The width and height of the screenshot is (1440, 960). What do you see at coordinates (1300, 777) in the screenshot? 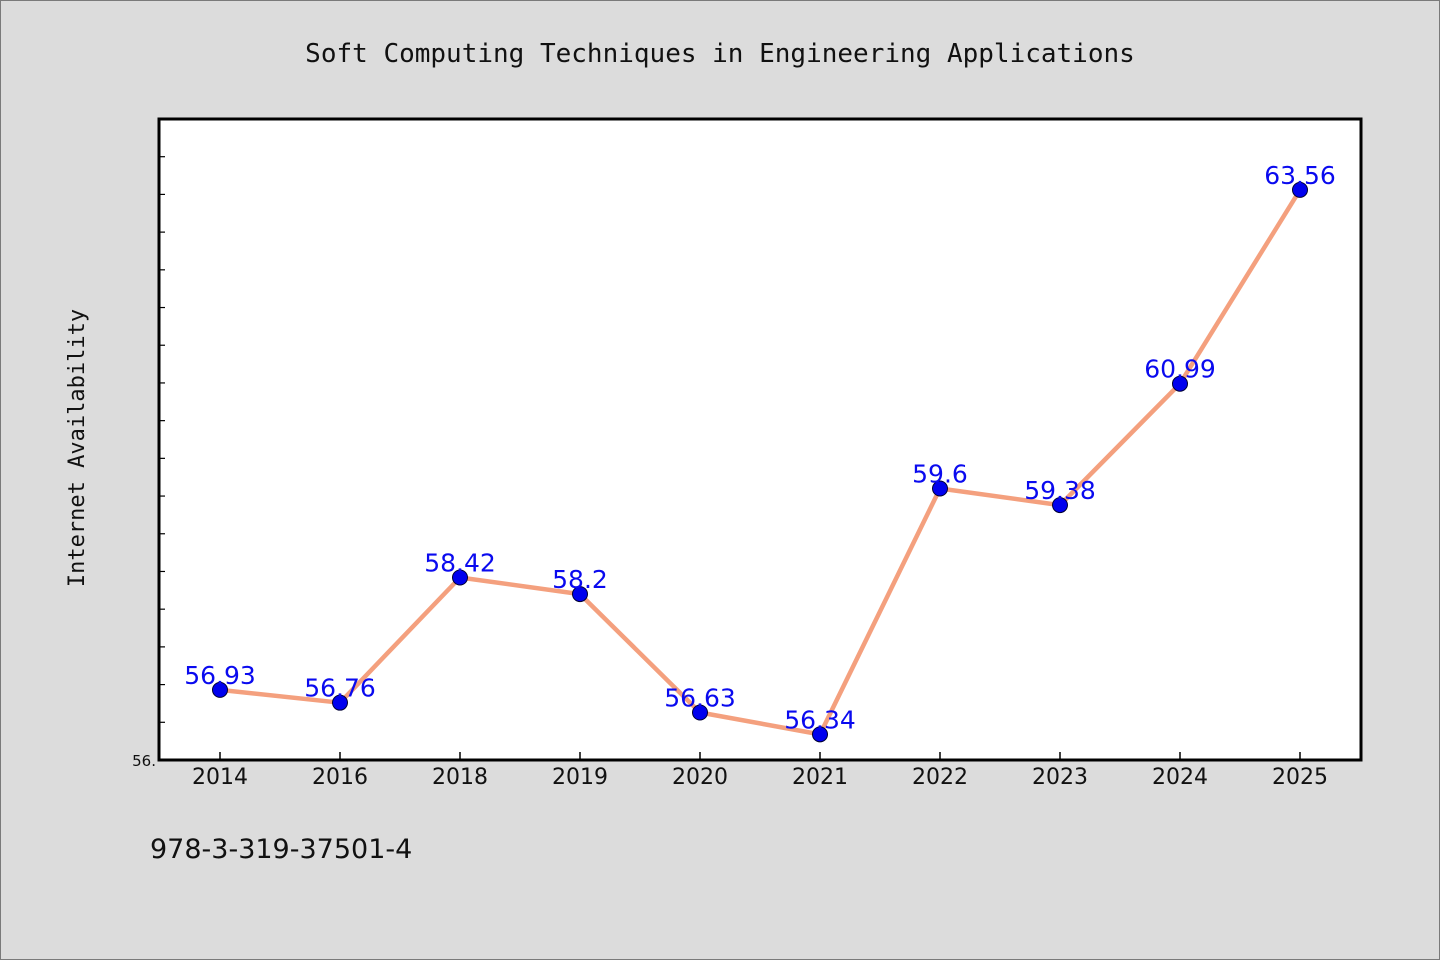
I see `x-tick-label: 2025` at bounding box center [1300, 777].